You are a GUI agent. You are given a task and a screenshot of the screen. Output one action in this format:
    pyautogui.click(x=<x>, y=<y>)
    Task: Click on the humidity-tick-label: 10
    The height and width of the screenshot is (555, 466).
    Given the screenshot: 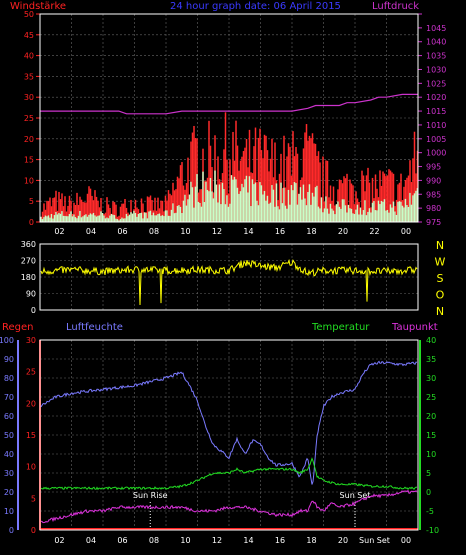 What is the action you would take?
    pyautogui.click(x=9, y=511)
    